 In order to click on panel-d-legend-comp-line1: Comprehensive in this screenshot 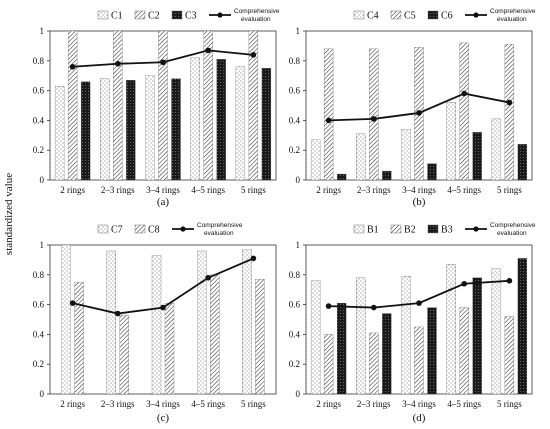, I will do `click(513, 225)`.